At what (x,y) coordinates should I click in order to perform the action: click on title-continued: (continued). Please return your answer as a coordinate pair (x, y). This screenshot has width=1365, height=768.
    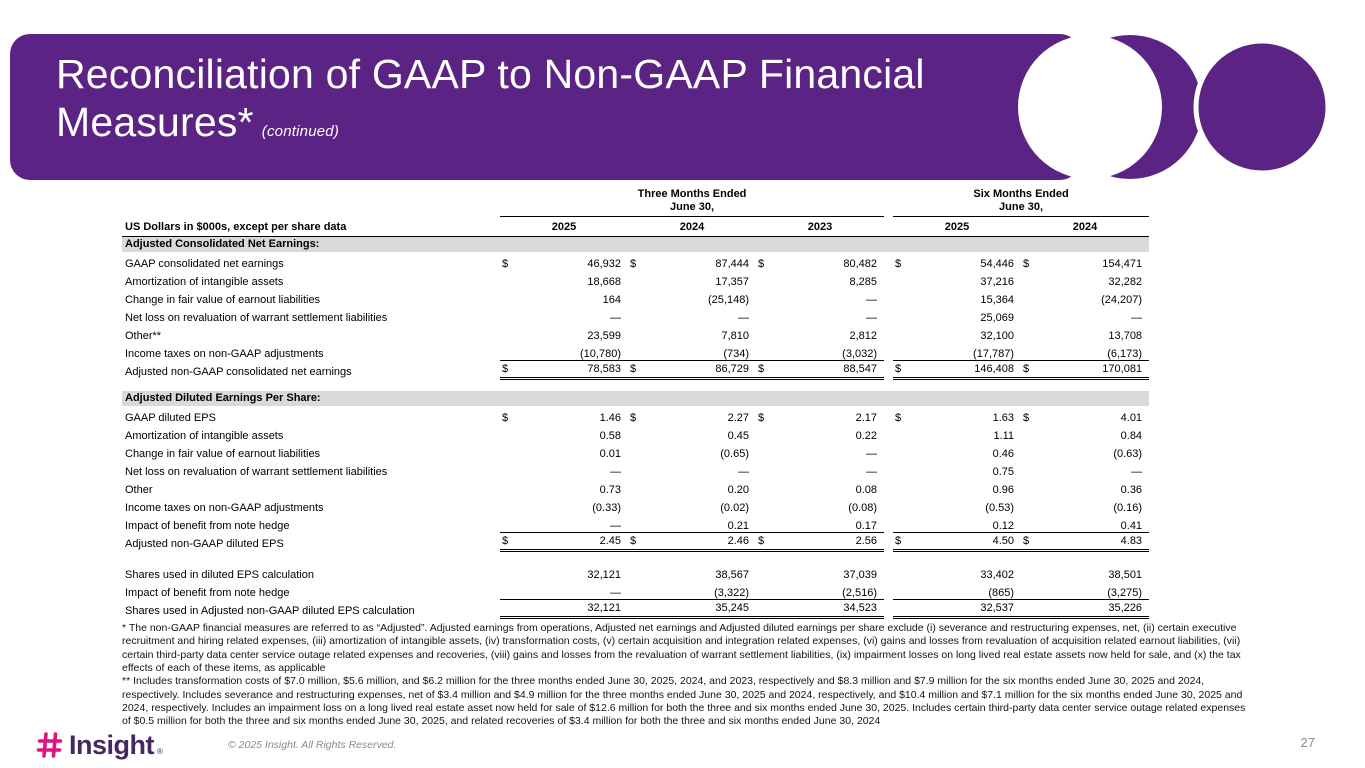
    Looking at the image, I should click on (300, 131).